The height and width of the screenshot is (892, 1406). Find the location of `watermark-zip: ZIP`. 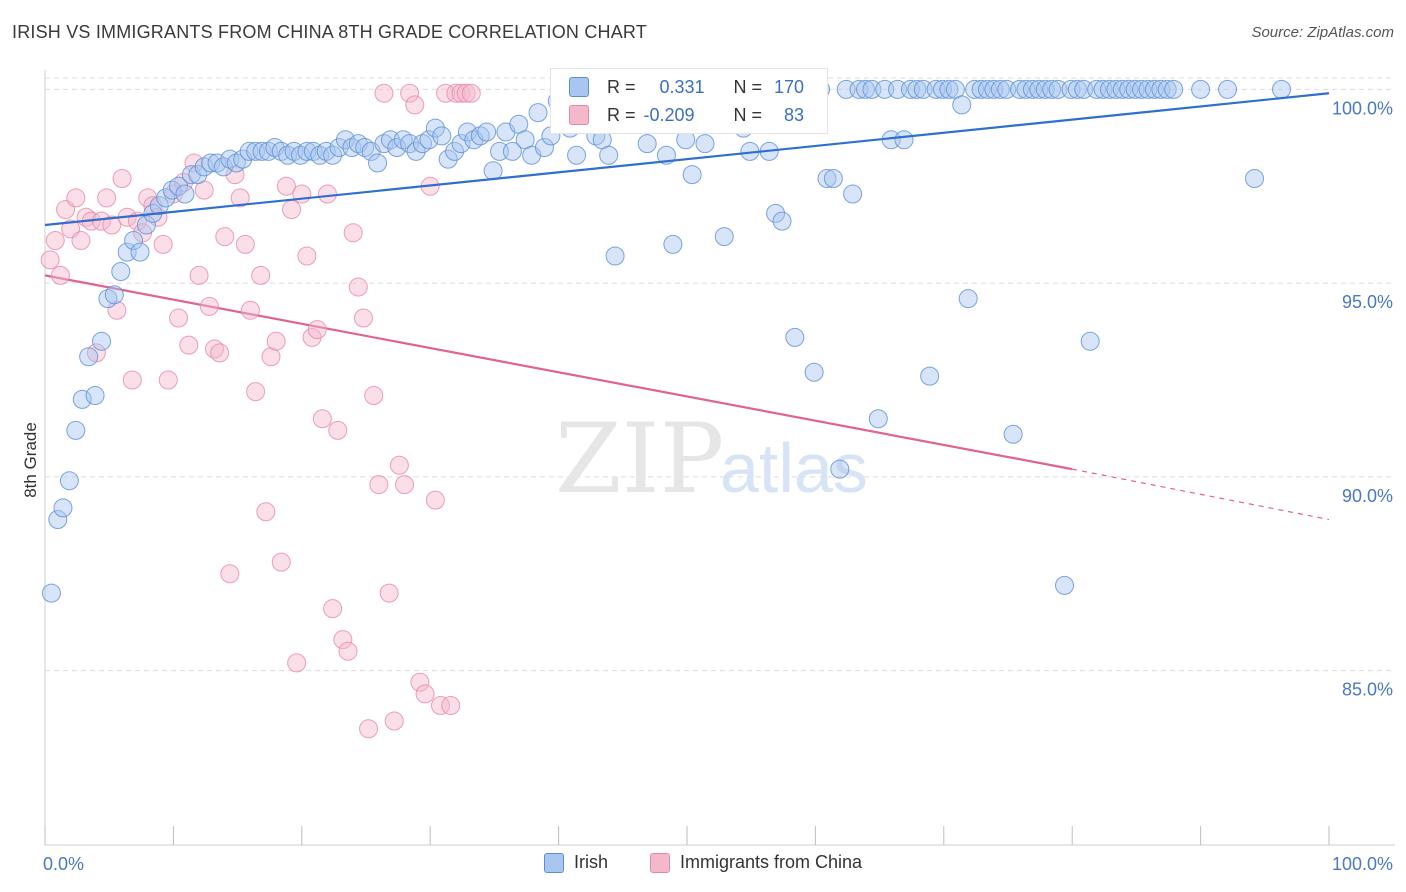

watermark-zip: ZIP is located at coordinates (639, 459).